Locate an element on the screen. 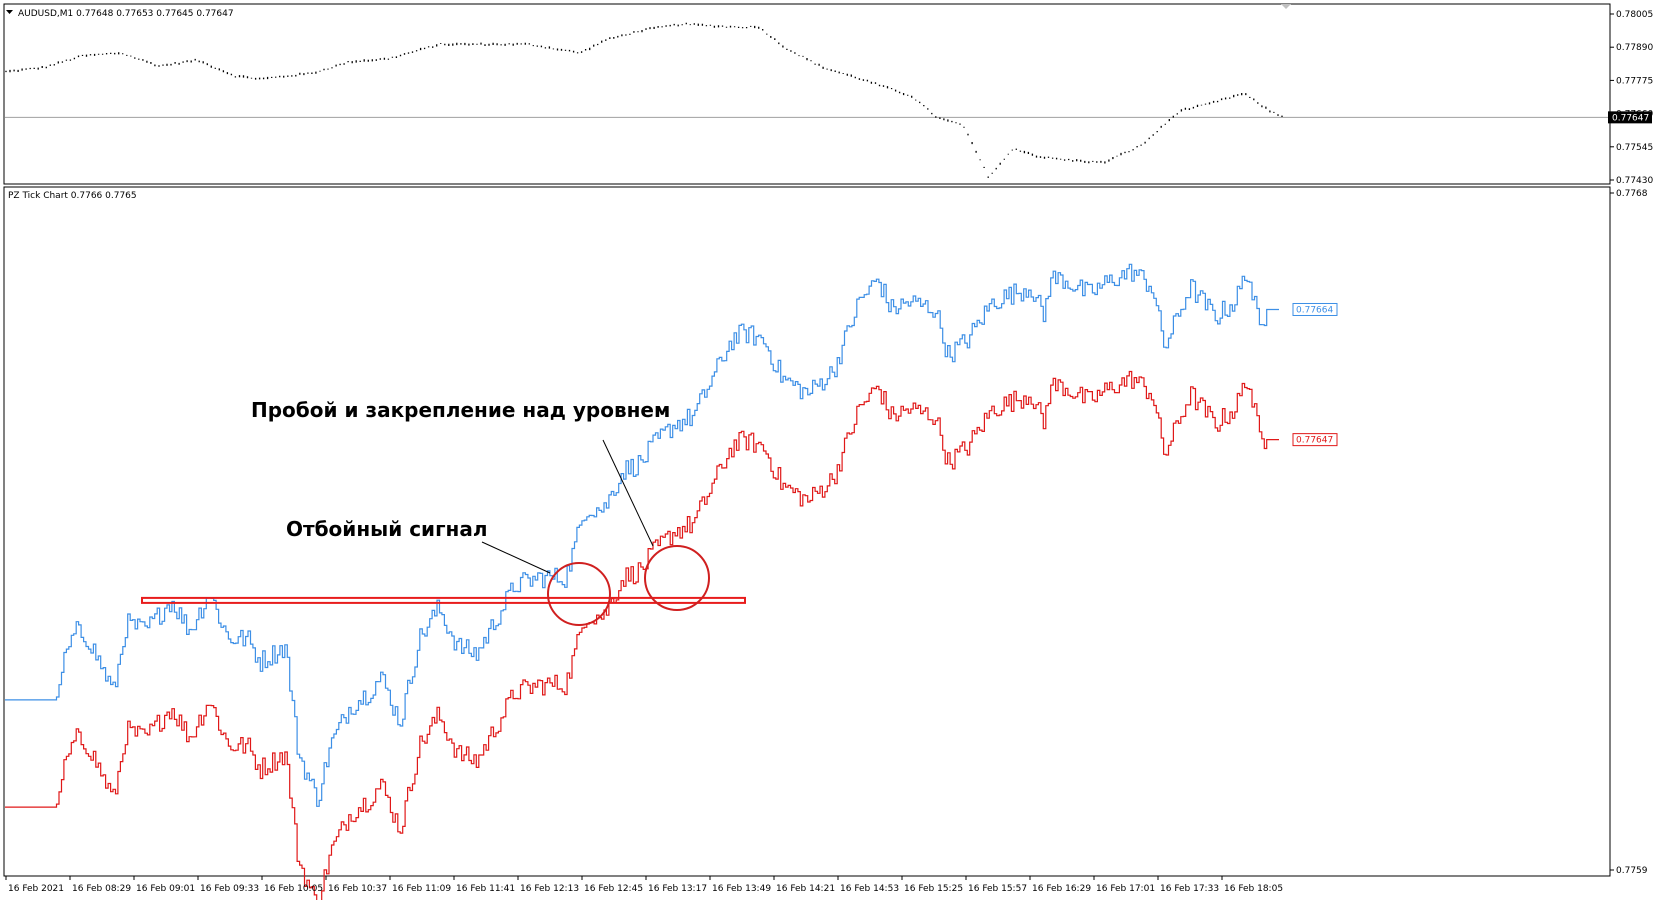 The height and width of the screenshot is (900, 1654). breakout-circle is located at coordinates (677, 578).